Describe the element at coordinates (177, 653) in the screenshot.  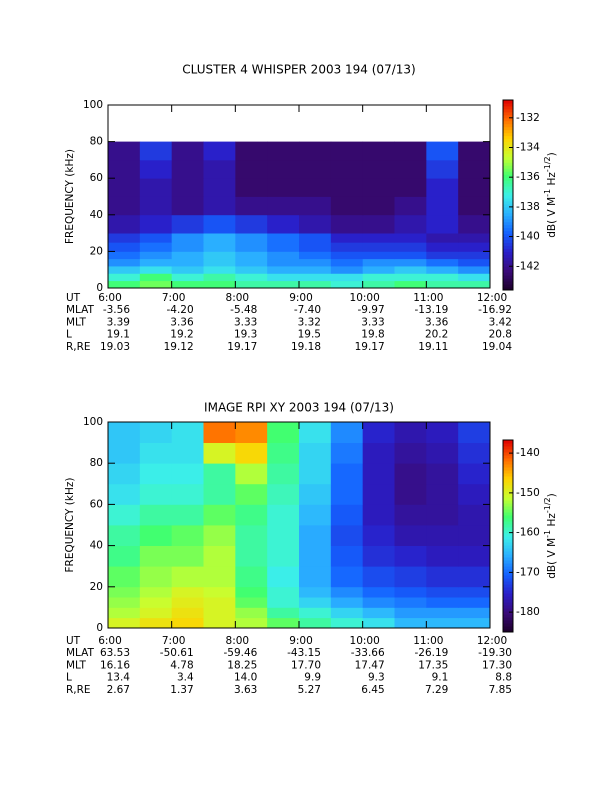
I see `ephemeris-value: -50.61` at that location.